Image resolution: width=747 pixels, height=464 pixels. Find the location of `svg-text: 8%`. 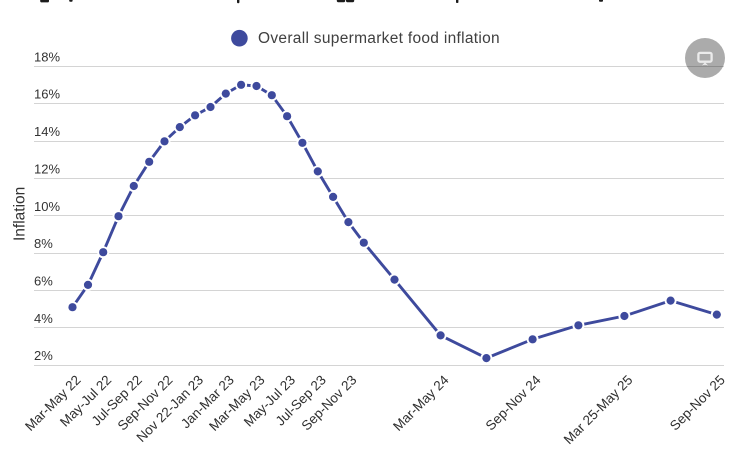

svg-text: 8% is located at coordinates (43, 243).